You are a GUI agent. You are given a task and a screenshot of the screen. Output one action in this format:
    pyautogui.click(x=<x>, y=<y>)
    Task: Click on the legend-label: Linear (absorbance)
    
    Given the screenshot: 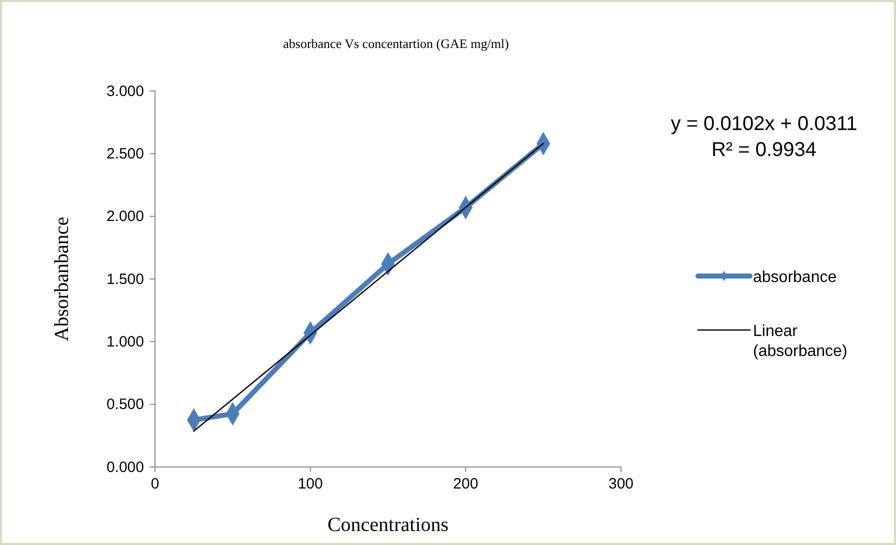 What is the action you would take?
    pyautogui.click(x=800, y=341)
    